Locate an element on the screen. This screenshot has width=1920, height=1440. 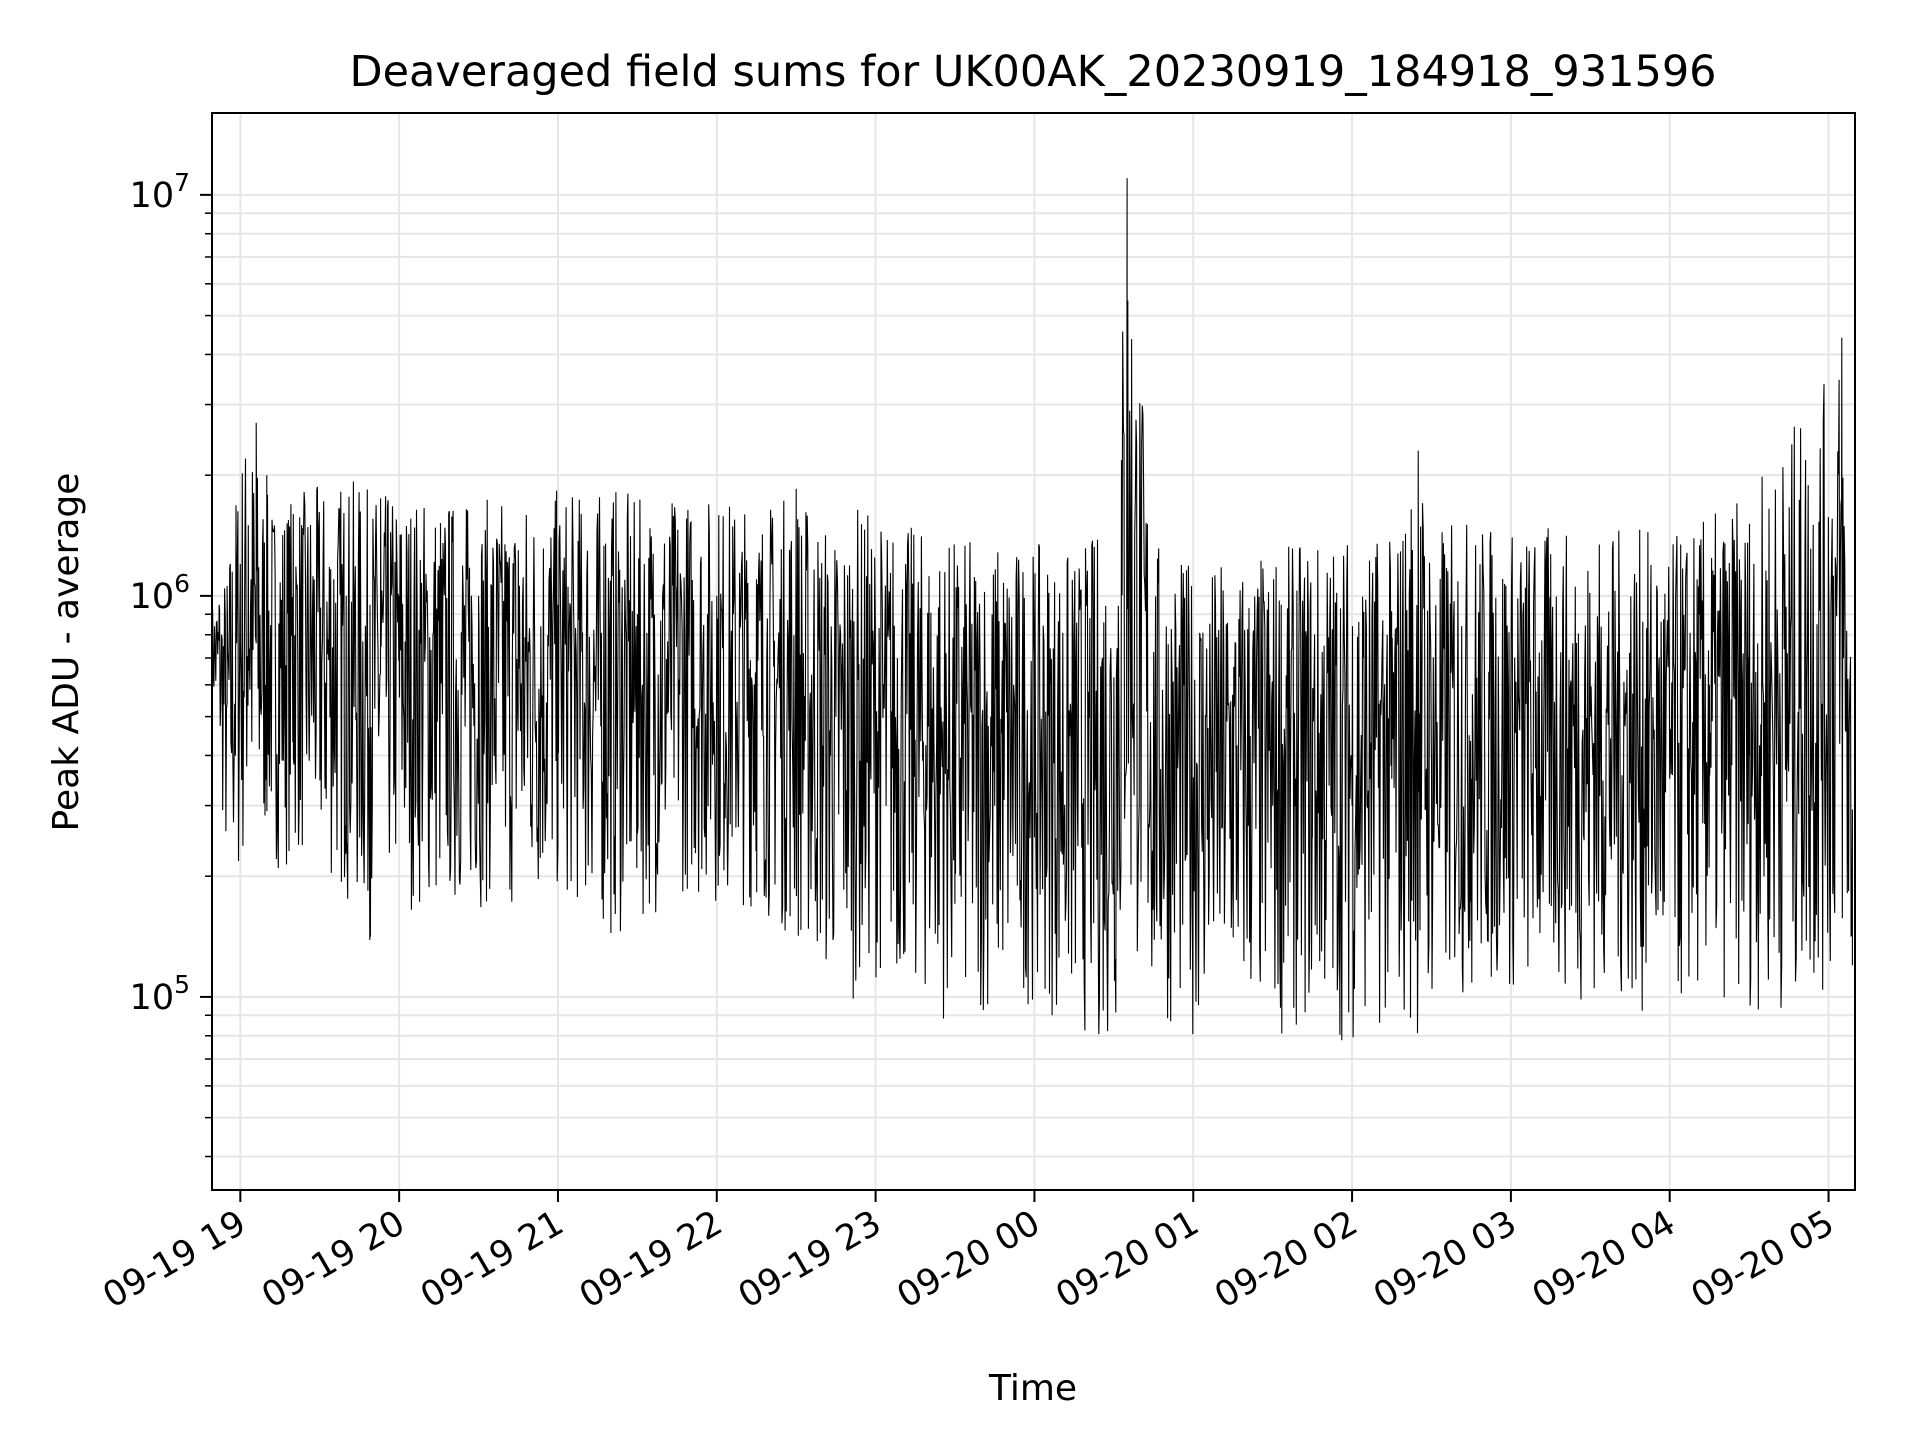
y-axis-label: Peak ADU - average is located at coordinates (66, 652).